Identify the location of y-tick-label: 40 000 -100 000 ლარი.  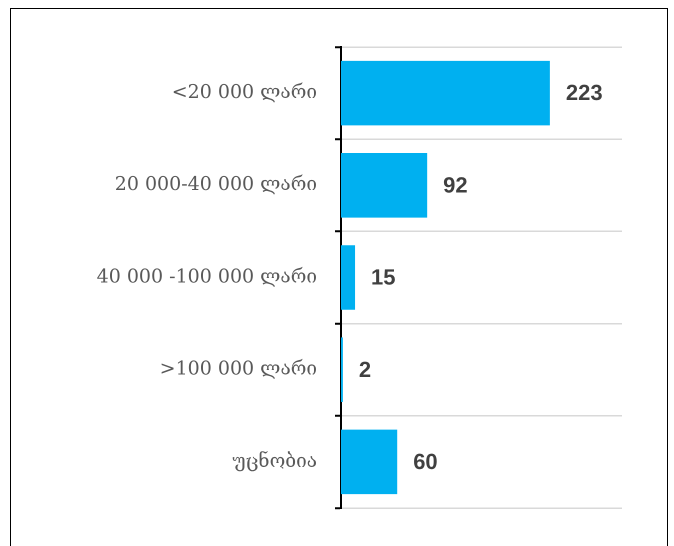
(206, 276).